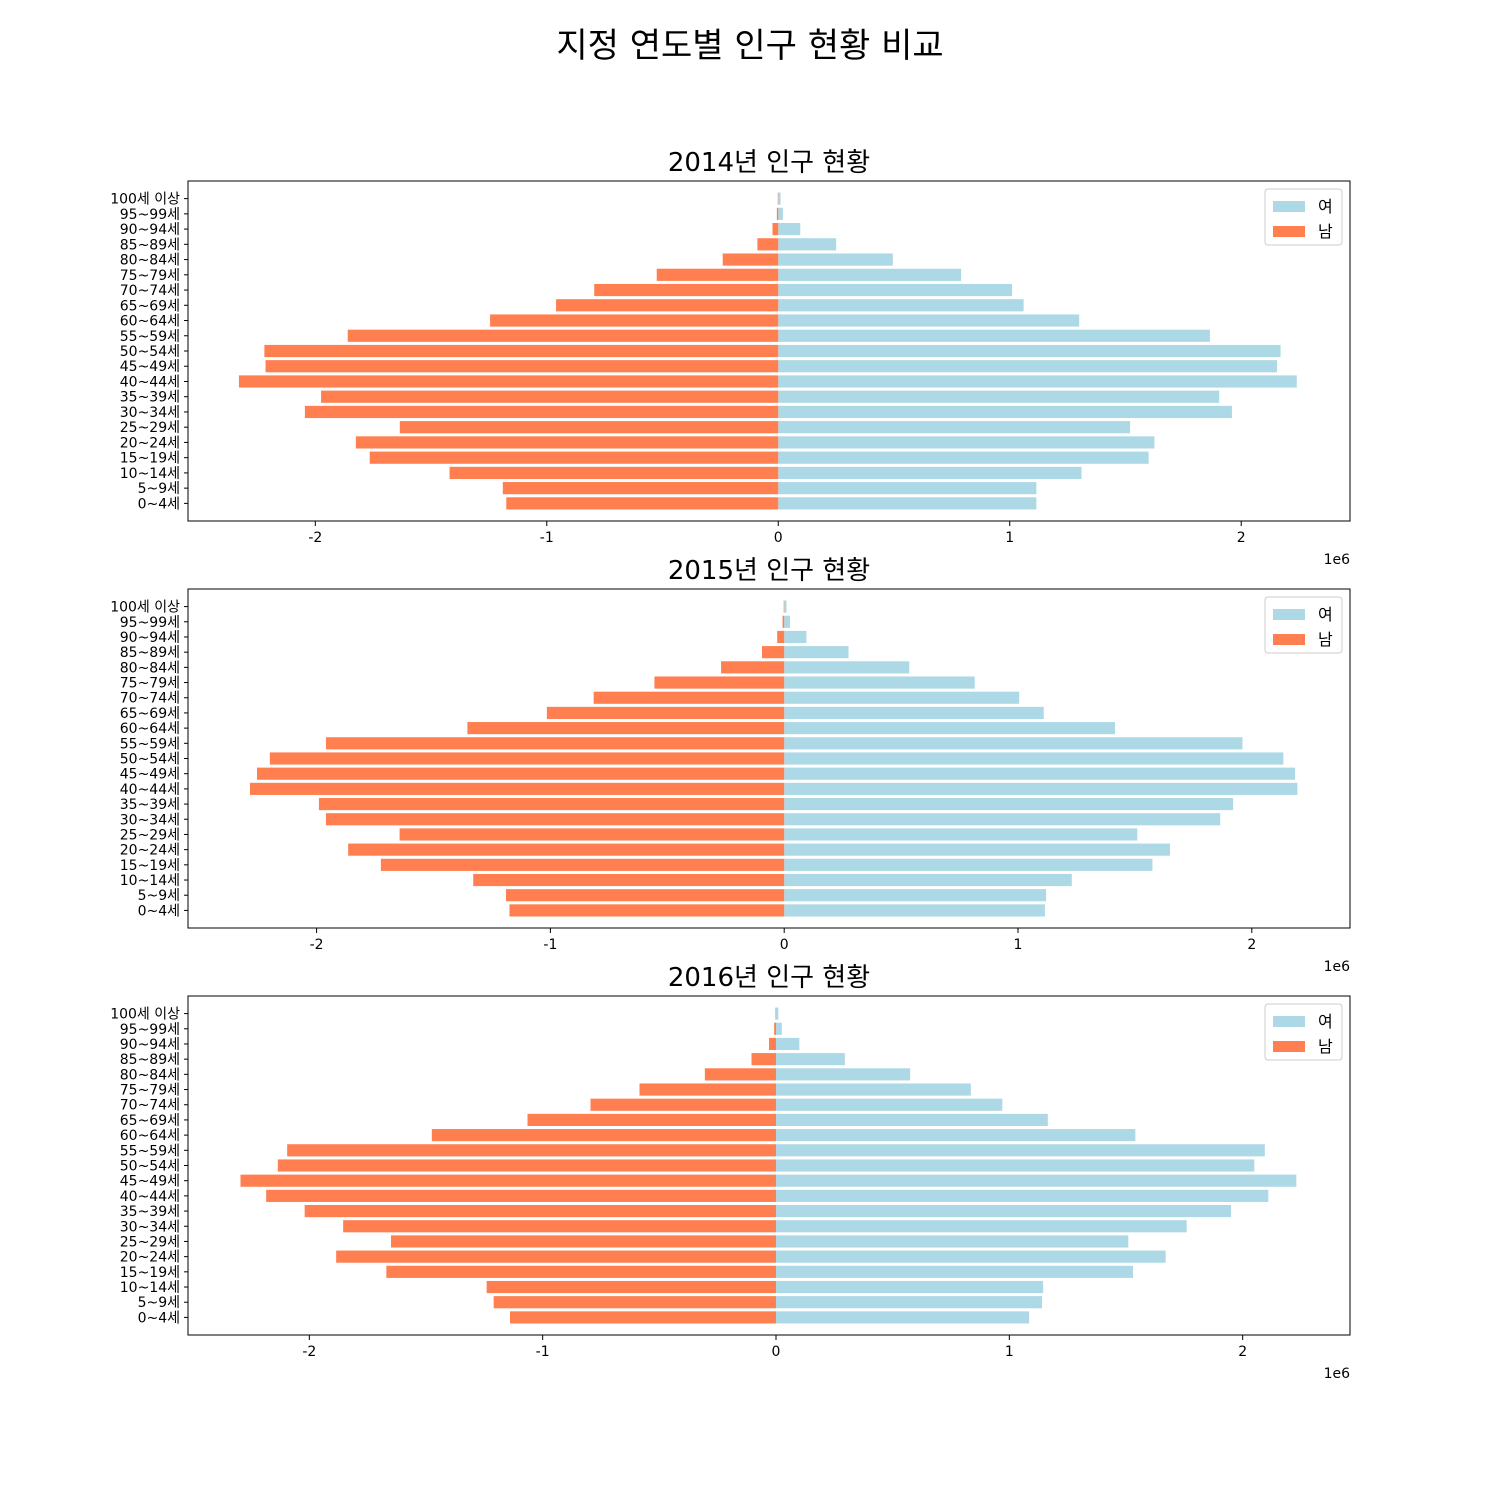 This screenshot has width=1500, height=1500. I want to click on legend-label: 남, so click(1325, 231).